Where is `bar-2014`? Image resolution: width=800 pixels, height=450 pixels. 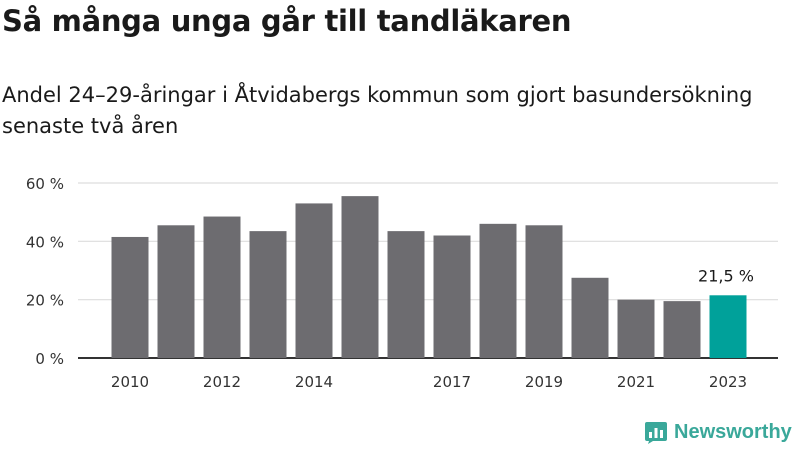 bar-2014 is located at coordinates (314, 280).